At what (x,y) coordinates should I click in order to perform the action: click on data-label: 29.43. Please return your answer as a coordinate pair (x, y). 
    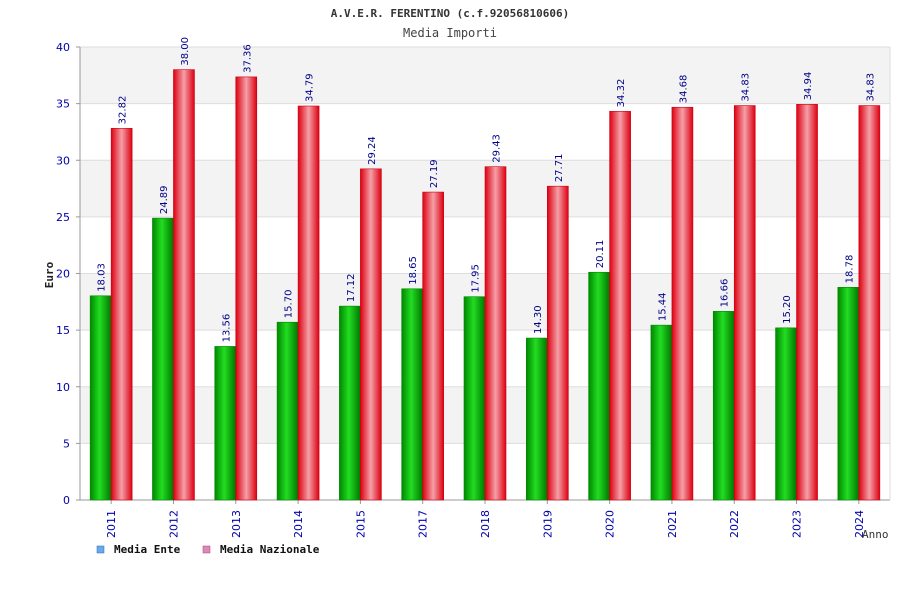
    Looking at the image, I should click on (497, 148).